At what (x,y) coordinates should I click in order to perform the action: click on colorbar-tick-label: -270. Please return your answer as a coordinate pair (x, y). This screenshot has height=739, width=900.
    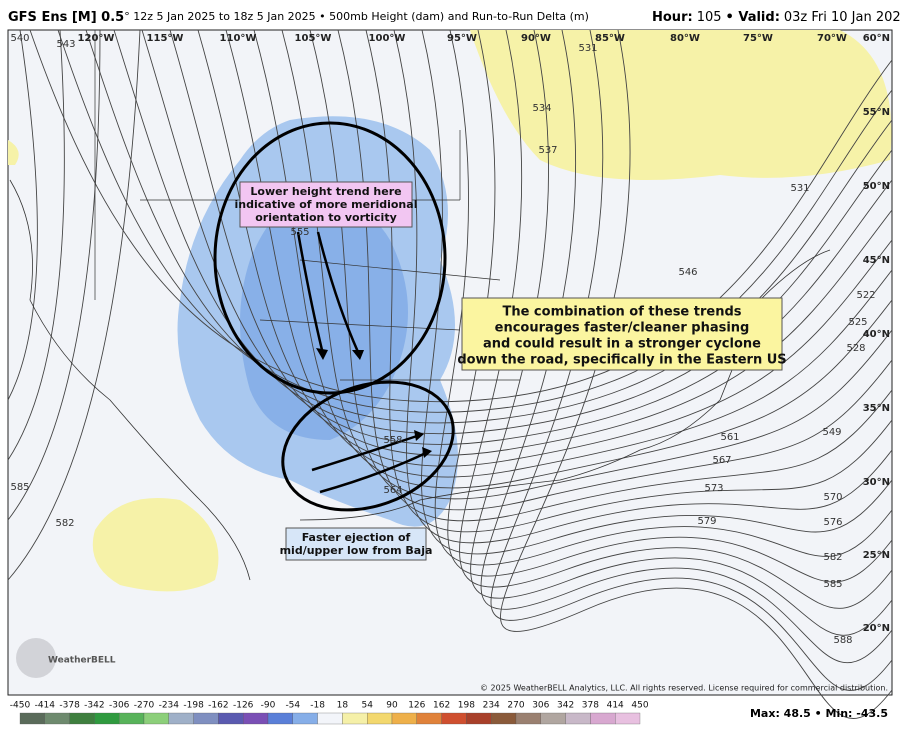
    Looking at the image, I should click on (144, 706).